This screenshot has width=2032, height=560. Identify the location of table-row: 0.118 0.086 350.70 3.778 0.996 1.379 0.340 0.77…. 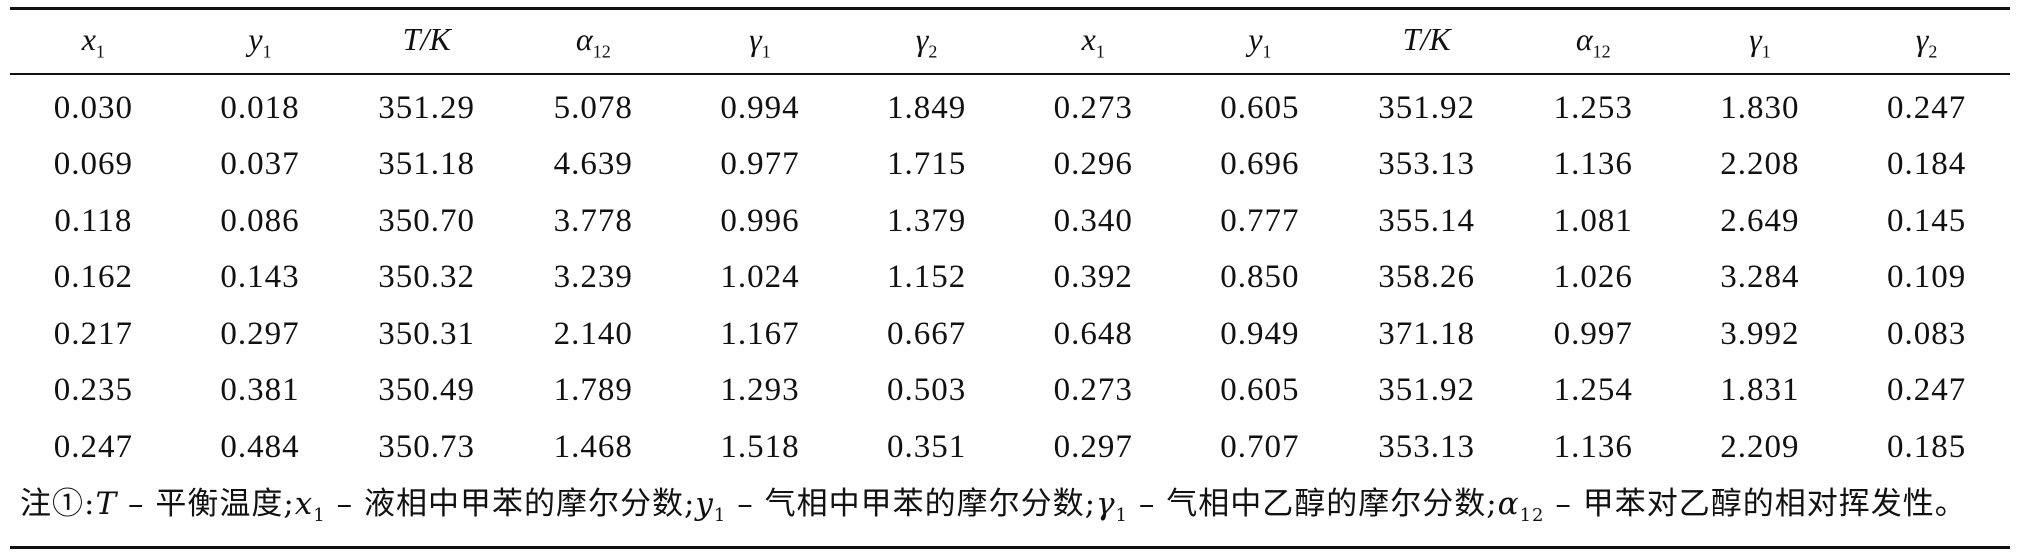
(1010, 221).